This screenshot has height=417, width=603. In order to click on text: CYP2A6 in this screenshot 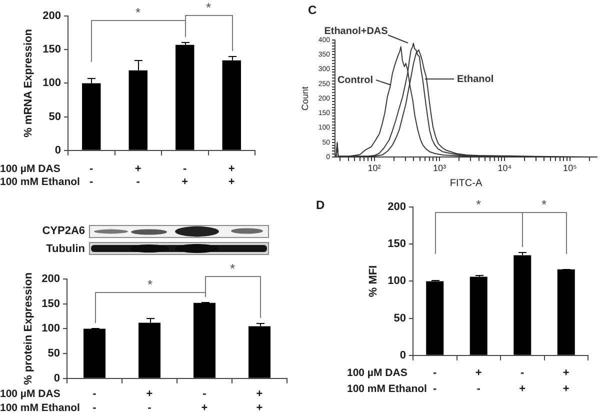, I will do `click(63, 231)`.